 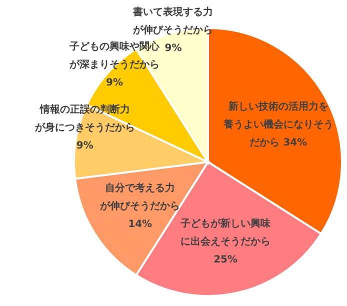 What do you see at coordinates (139, 197) in the screenshot?
I see `slice-label: 自分で考える力が伸びそうだから` at bounding box center [139, 197].